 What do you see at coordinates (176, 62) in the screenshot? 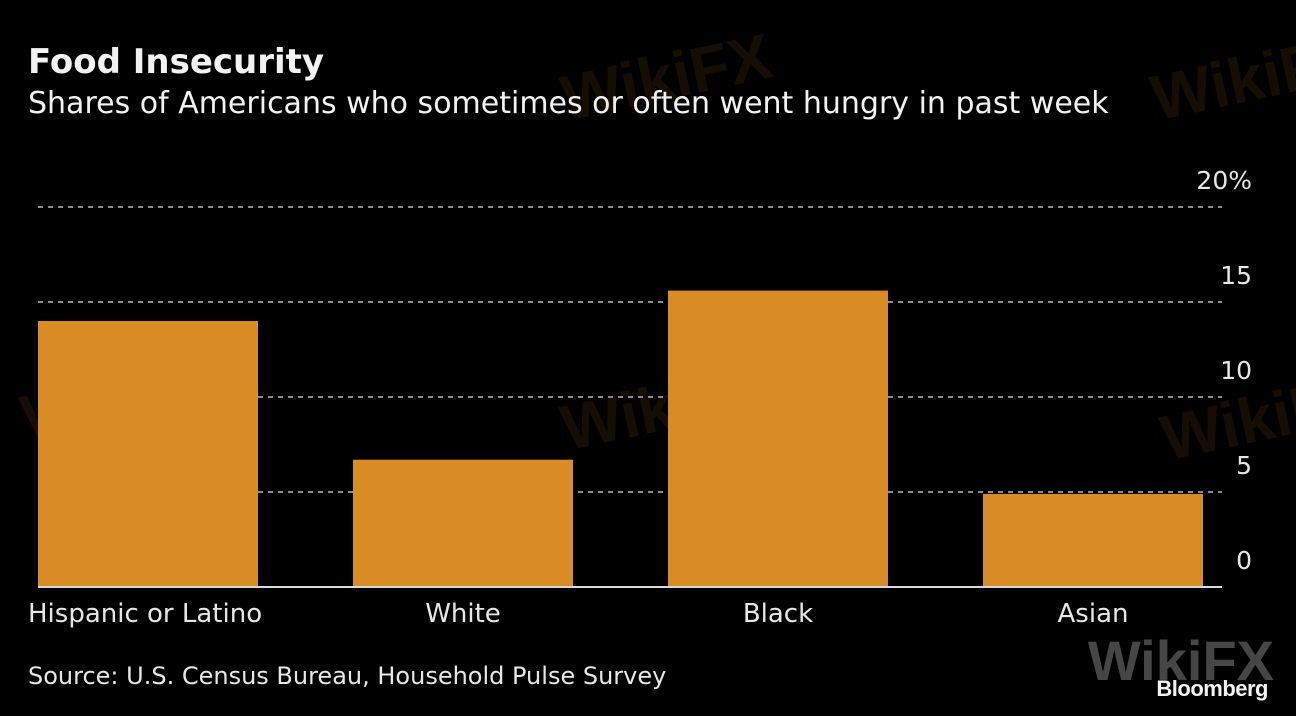
I see `chart-title: Food Insecurity` at bounding box center [176, 62].